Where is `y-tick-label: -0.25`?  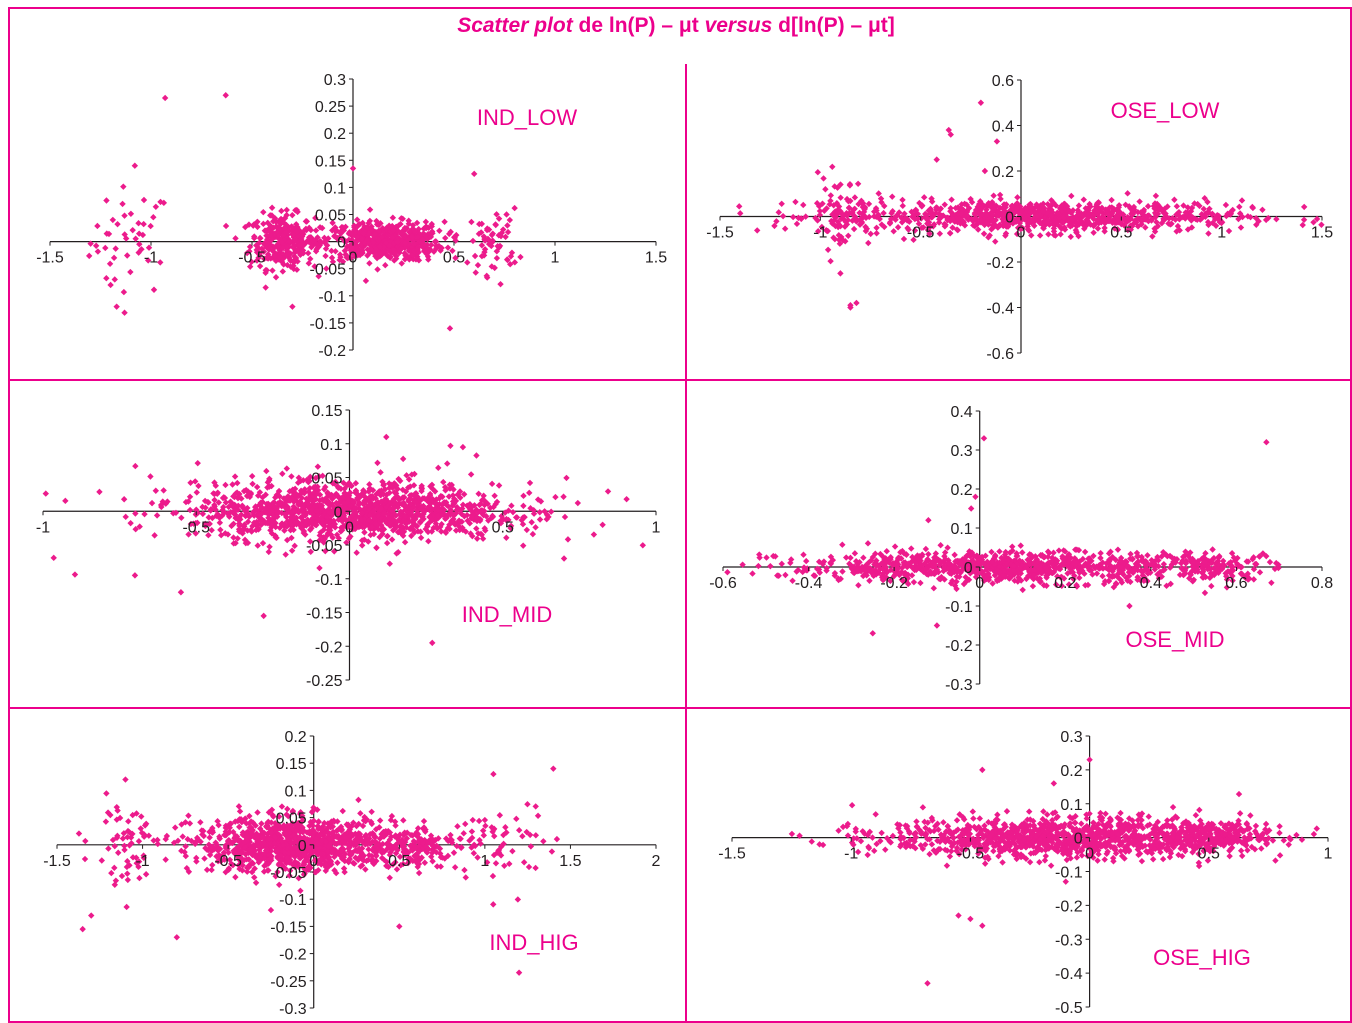
y-tick-label: -0.25 is located at coordinates (324, 681).